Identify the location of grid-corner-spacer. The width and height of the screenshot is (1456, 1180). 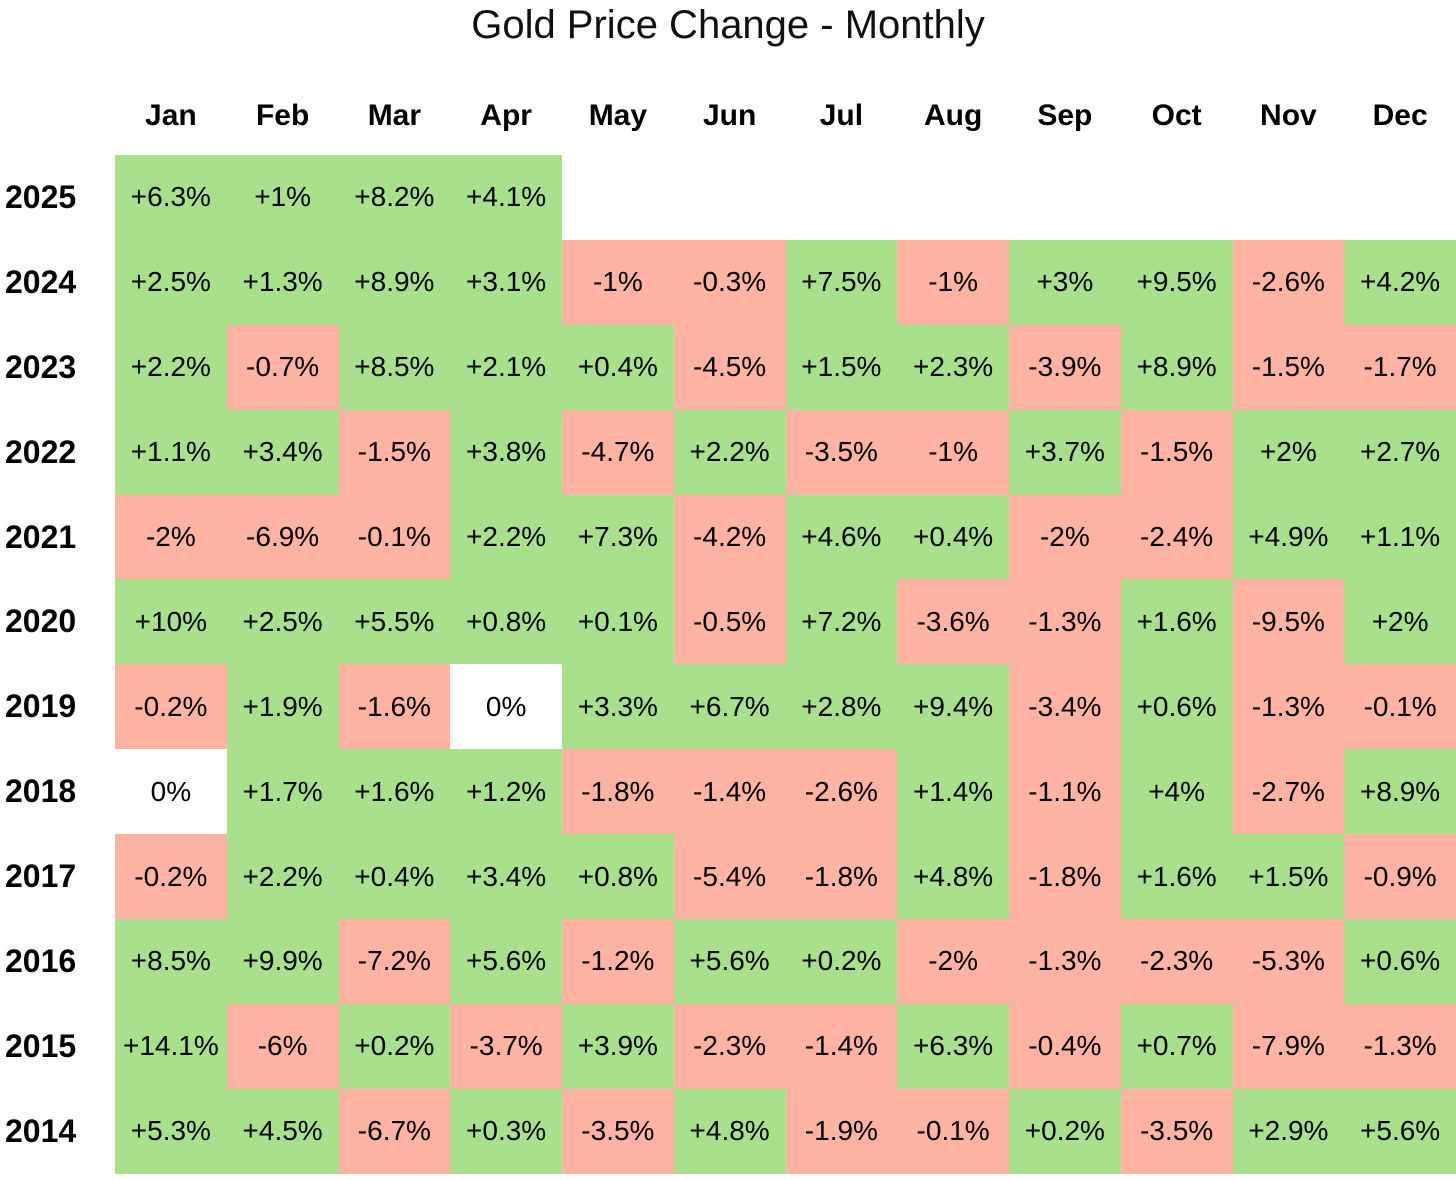
(57, 105).